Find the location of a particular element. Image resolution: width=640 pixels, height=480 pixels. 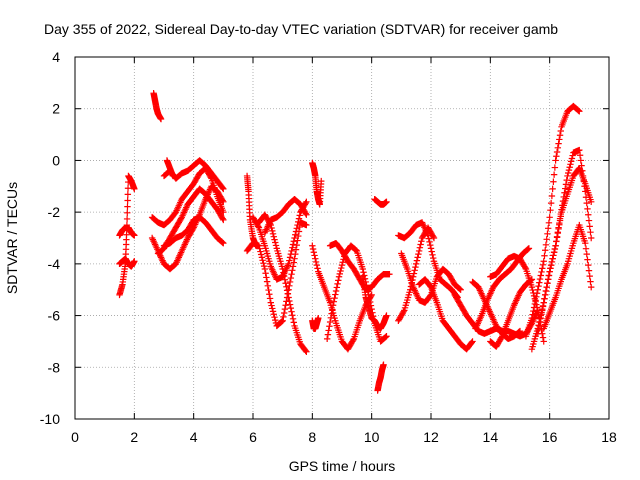

series-sat-p is located at coordinates (315, 323).